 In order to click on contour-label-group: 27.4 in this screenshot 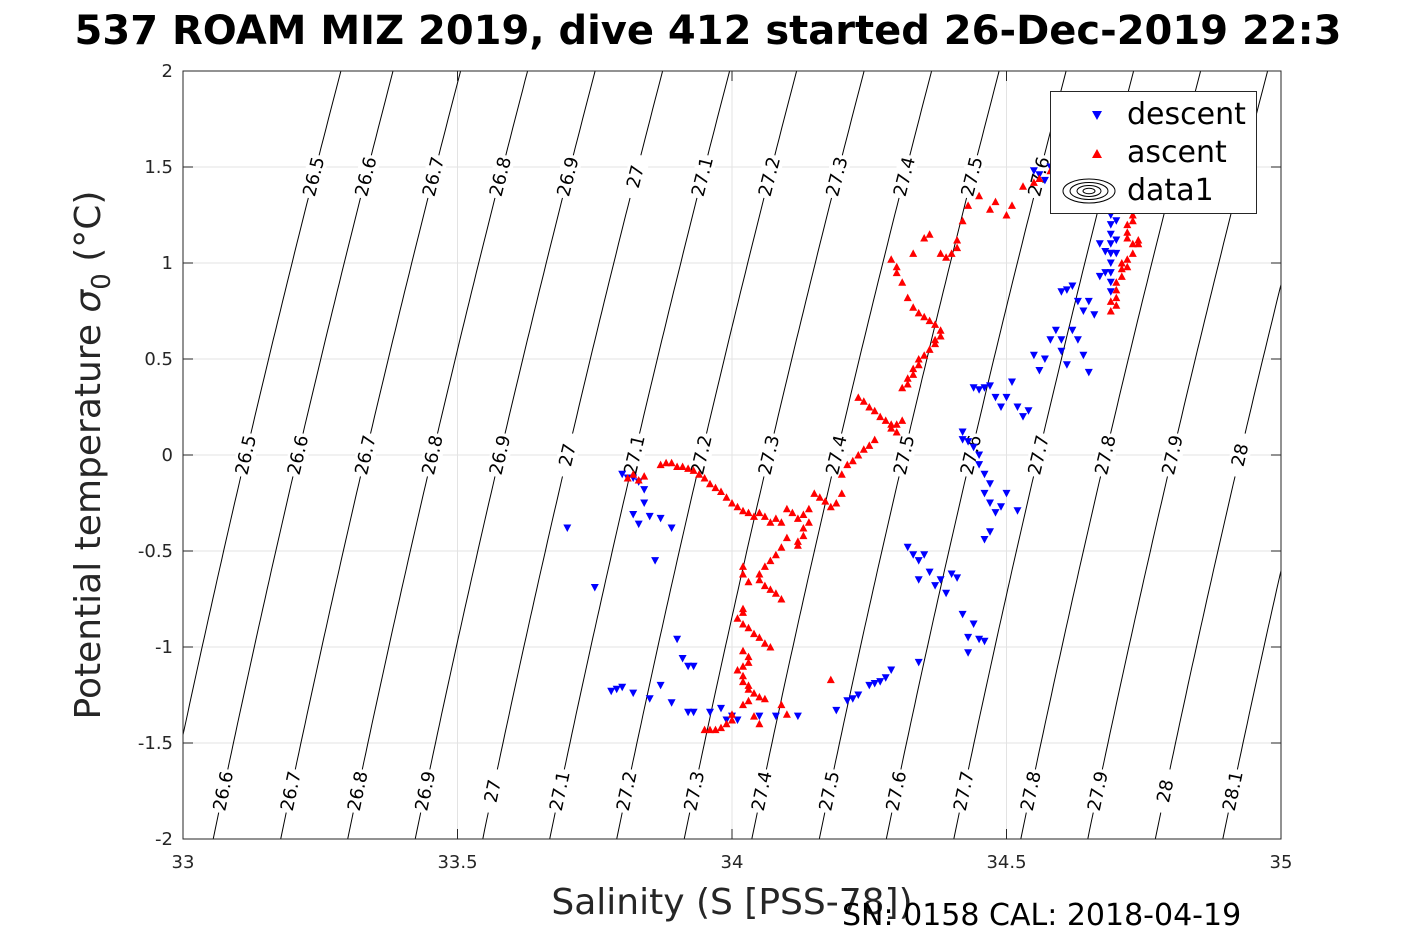, I will do `click(904, 176)`.